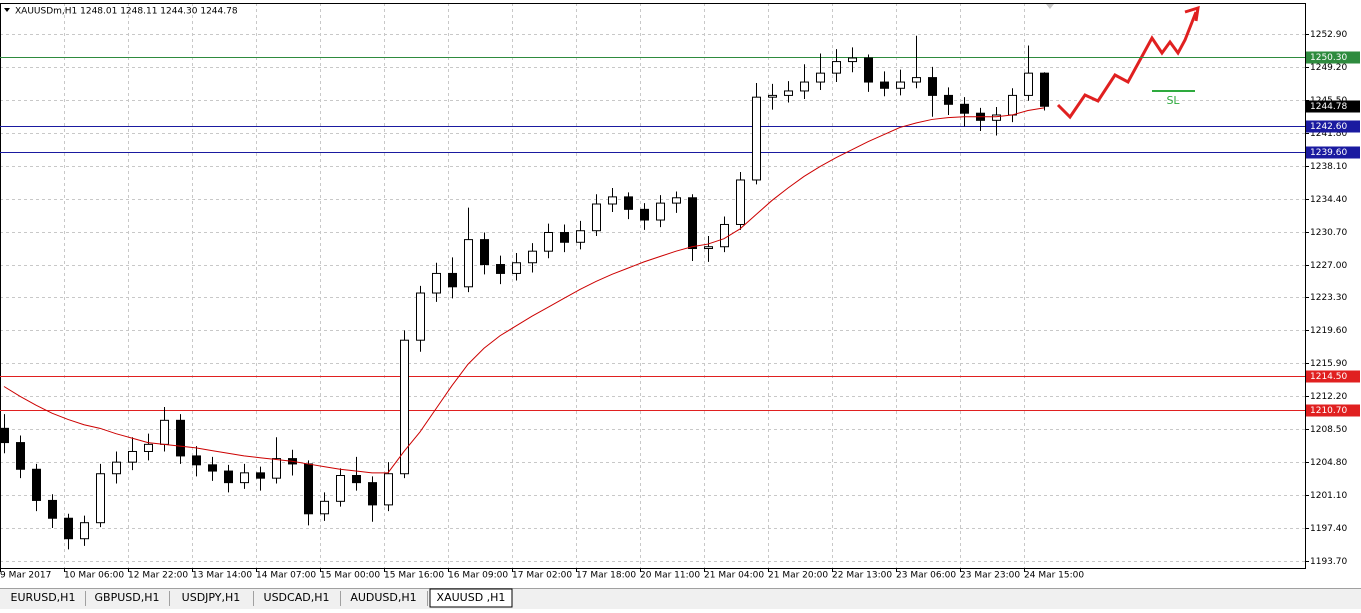 The height and width of the screenshot is (613, 1361). Describe the element at coordinates (414, 576) in the screenshot. I see `x-tick-label: 15 Mar 16:00` at that location.